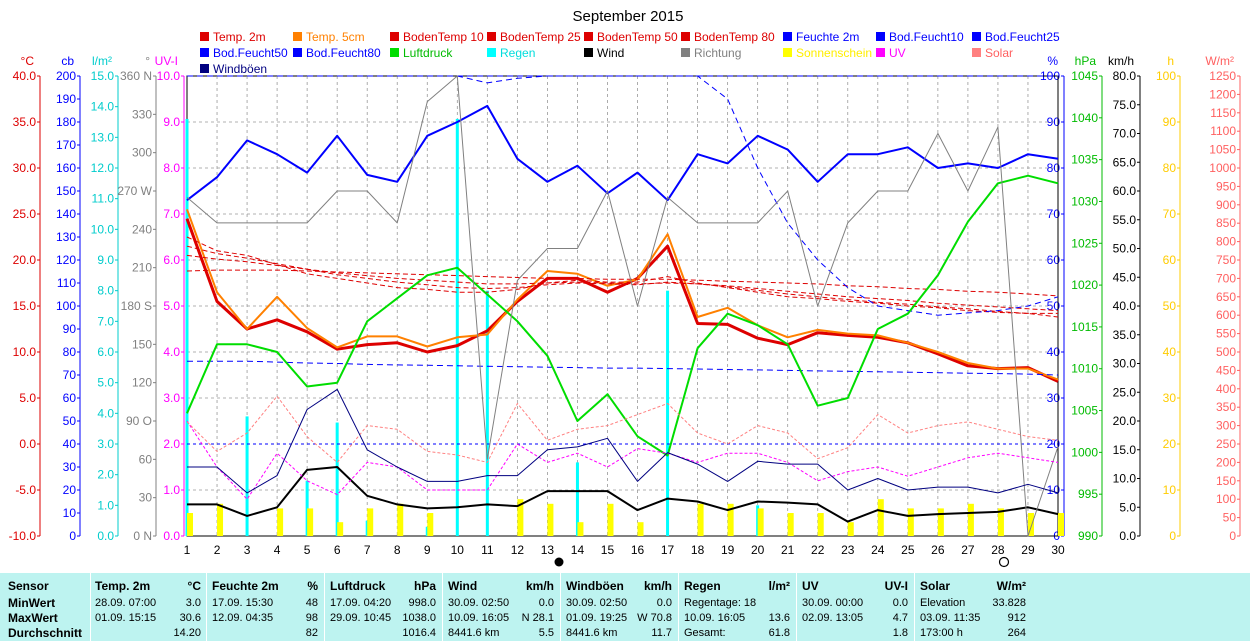 Image resolution: width=1250 pixels, height=643 pixels. What do you see at coordinates (539, 586) in the screenshot?
I see `wind-unit: km/h` at bounding box center [539, 586].